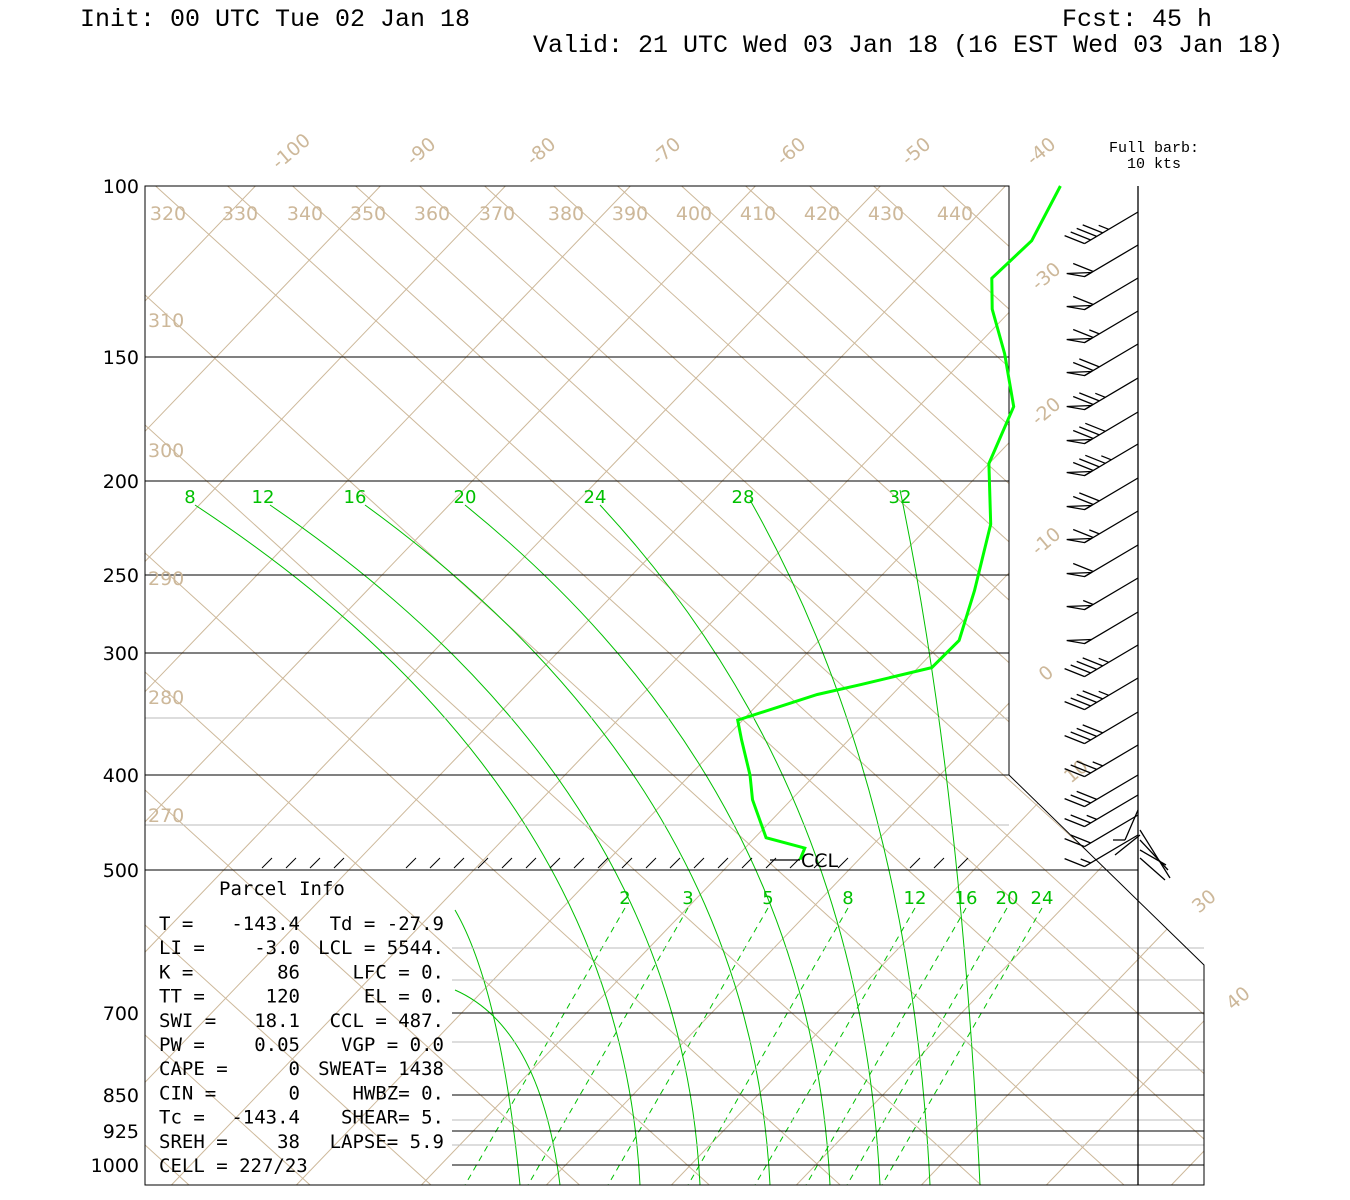 Image resolution: width=1350 pixels, height=1200 pixels. Describe the element at coordinates (121, 776) in the screenshot. I see `pressure-tick-label: 400` at that location.